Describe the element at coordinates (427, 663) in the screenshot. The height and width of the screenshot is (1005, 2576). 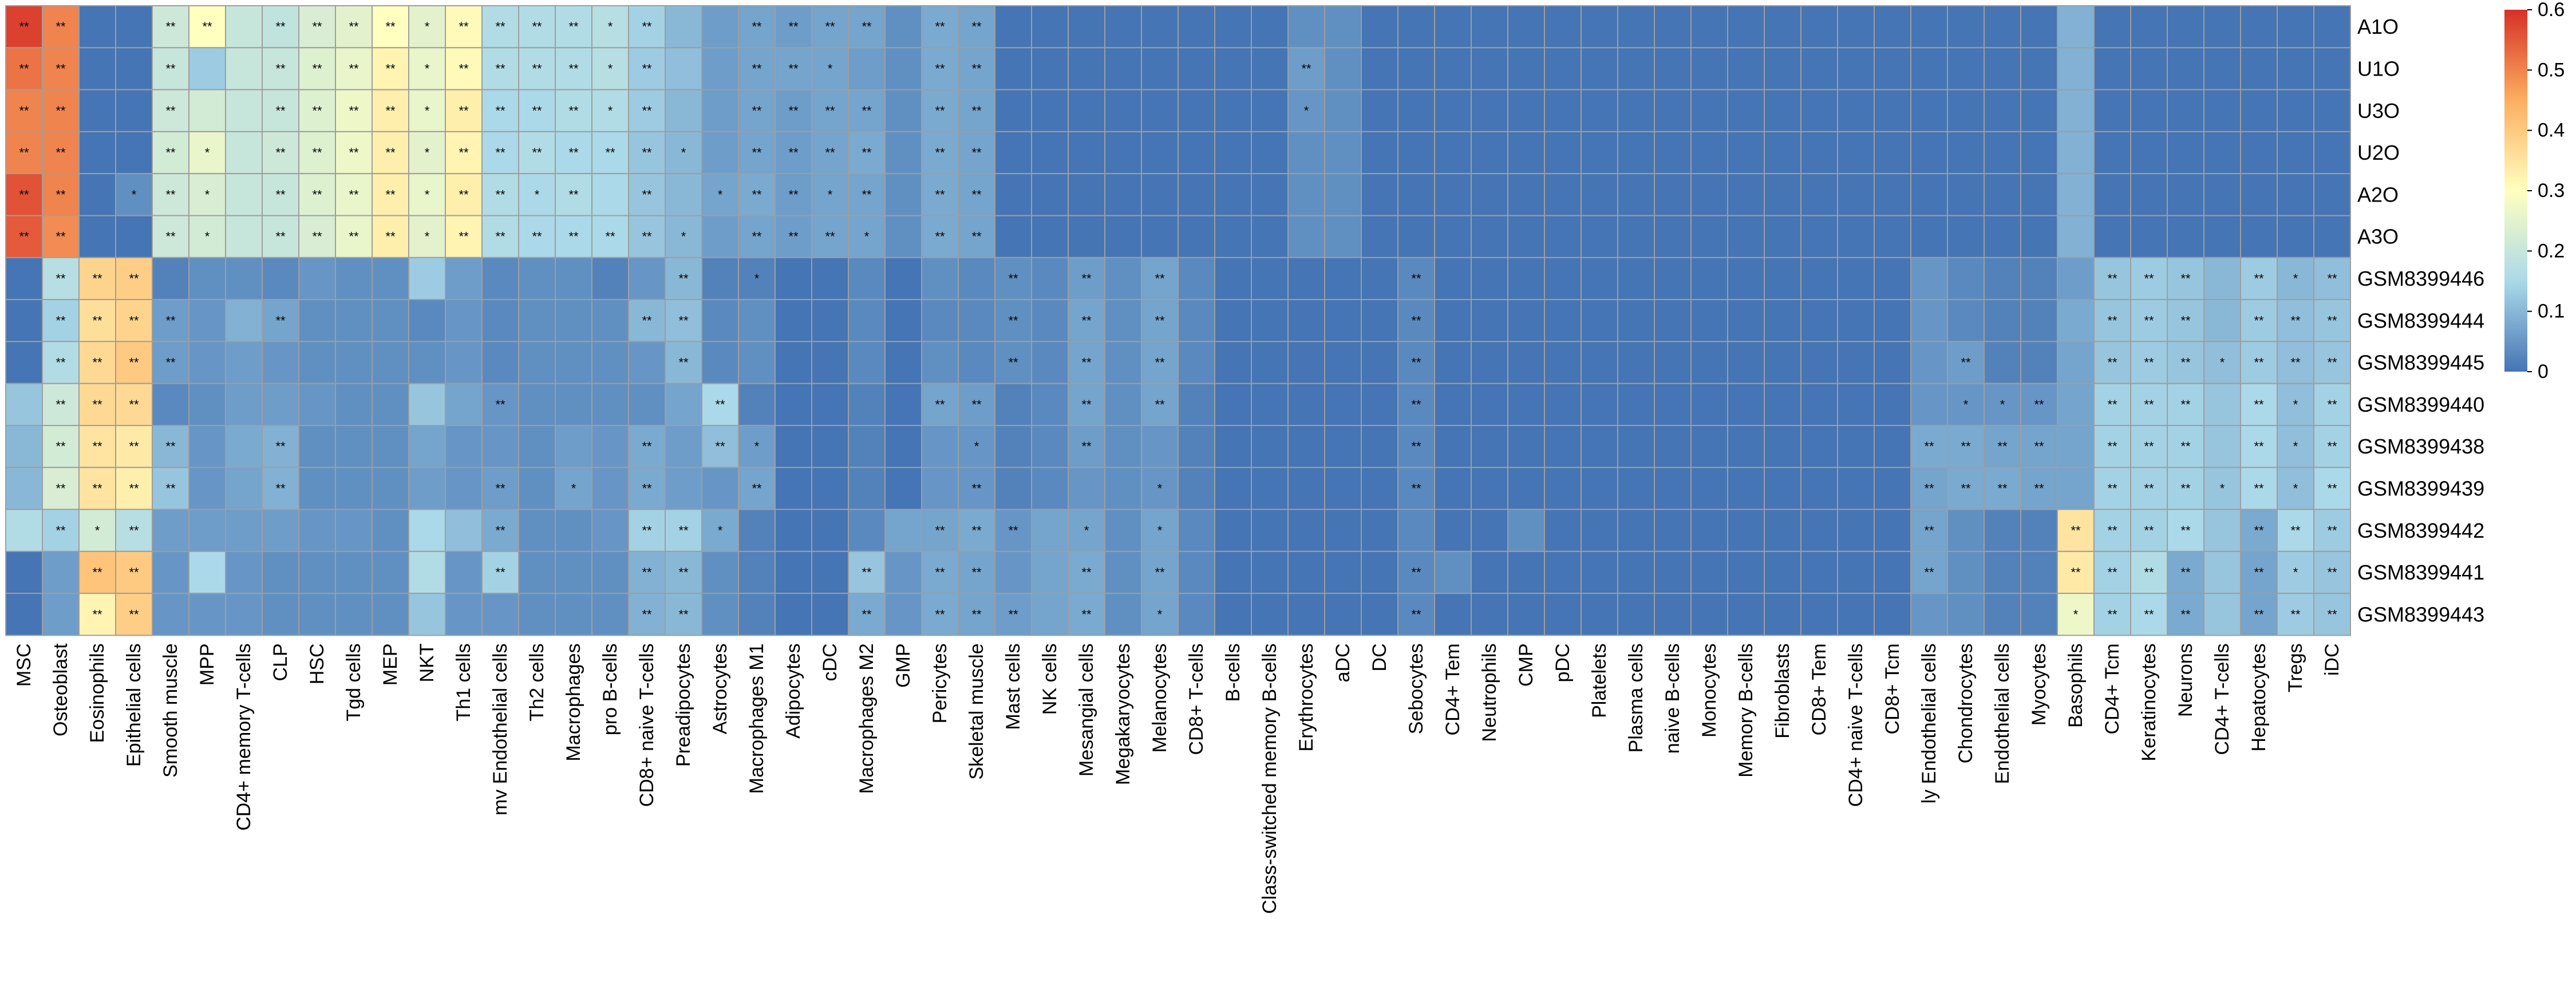
I see `column-label: NKT` at that location.